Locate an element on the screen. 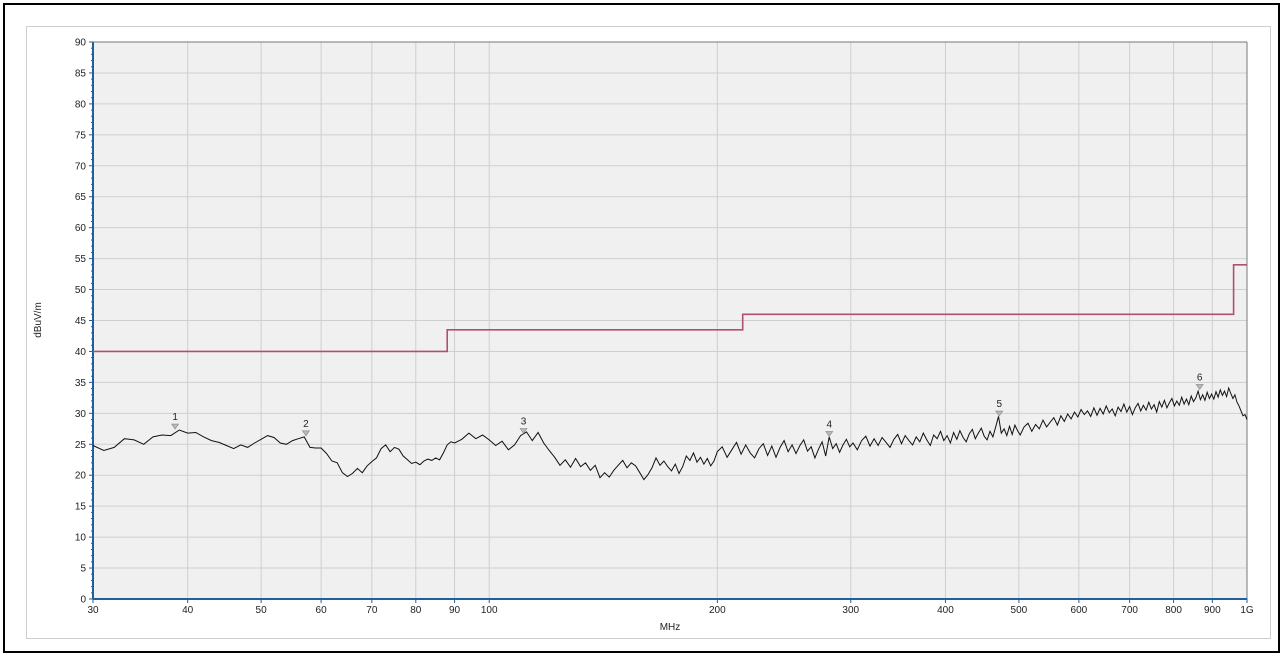 The width and height of the screenshot is (1285, 657). peak-marker: 2 is located at coordinates (306, 428).